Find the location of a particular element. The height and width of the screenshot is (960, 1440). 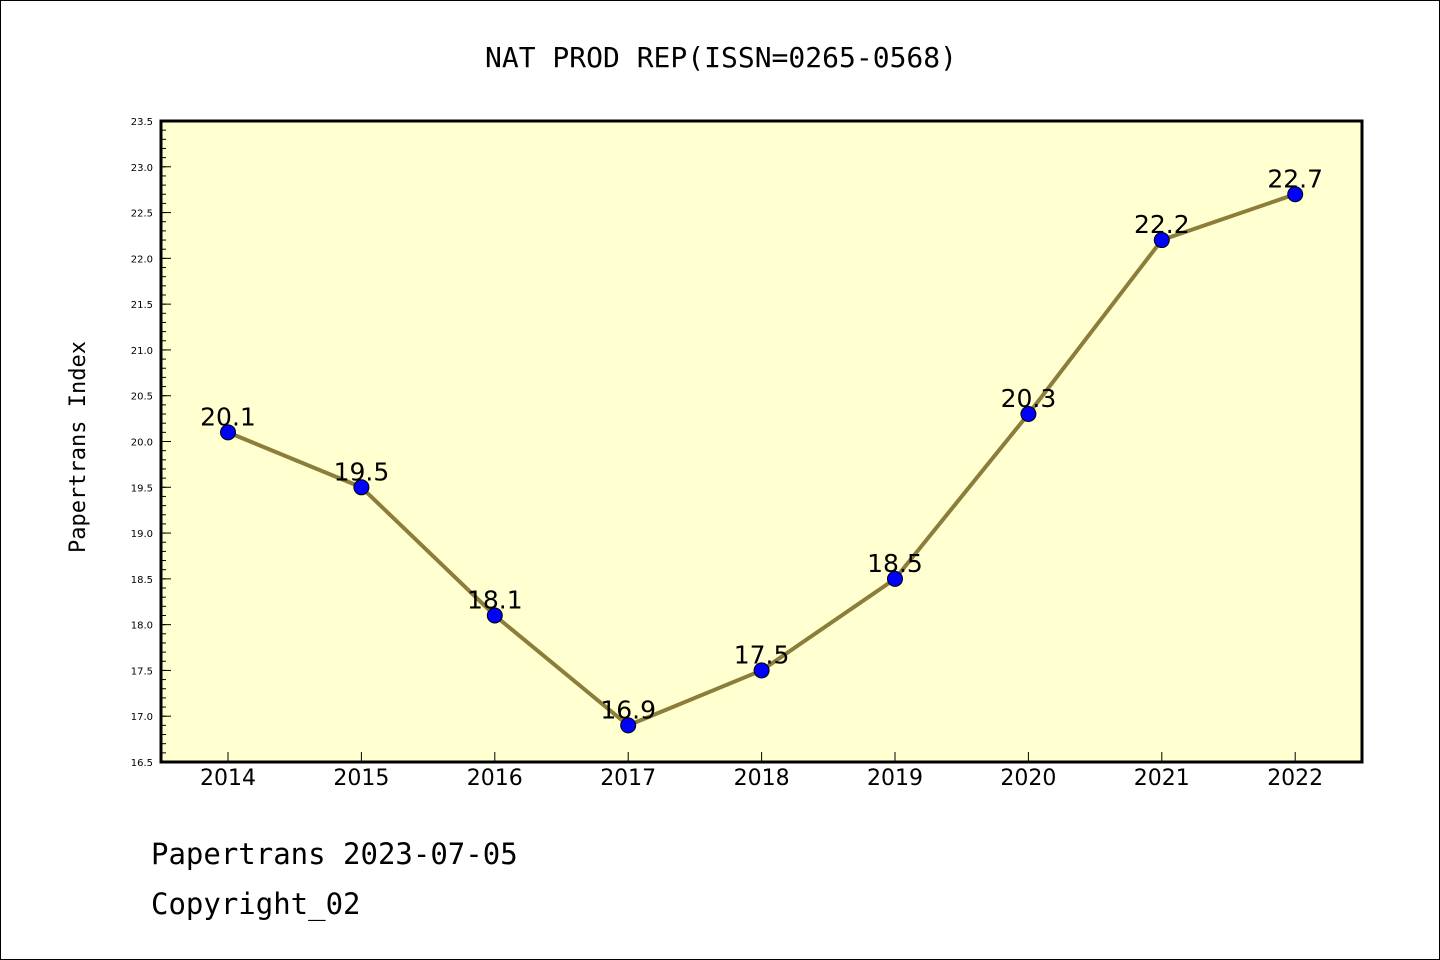

y-tick-label: 21.0 is located at coordinates (142, 351).